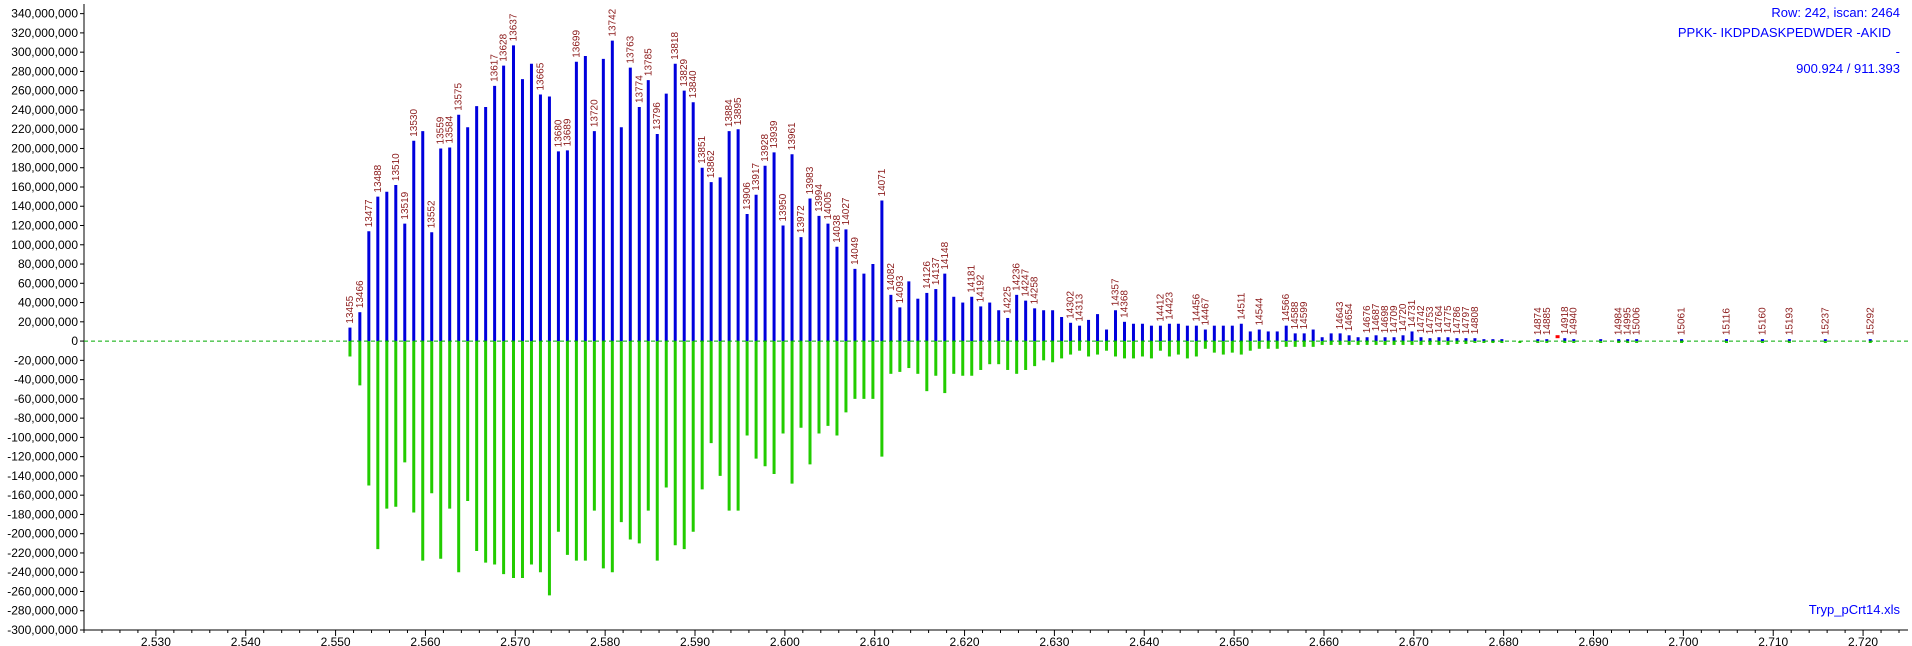 This screenshot has width=1912, height=646. What do you see at coordinates (900, 289) in the screenshot?
I see `peak-label: 14093` at bounding box center [900, 289].